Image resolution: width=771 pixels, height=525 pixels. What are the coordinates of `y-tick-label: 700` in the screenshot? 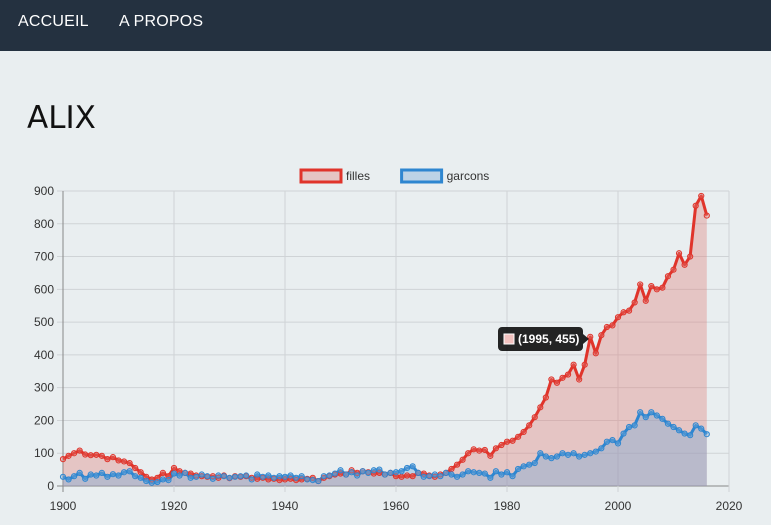 It's located at (44, 257).